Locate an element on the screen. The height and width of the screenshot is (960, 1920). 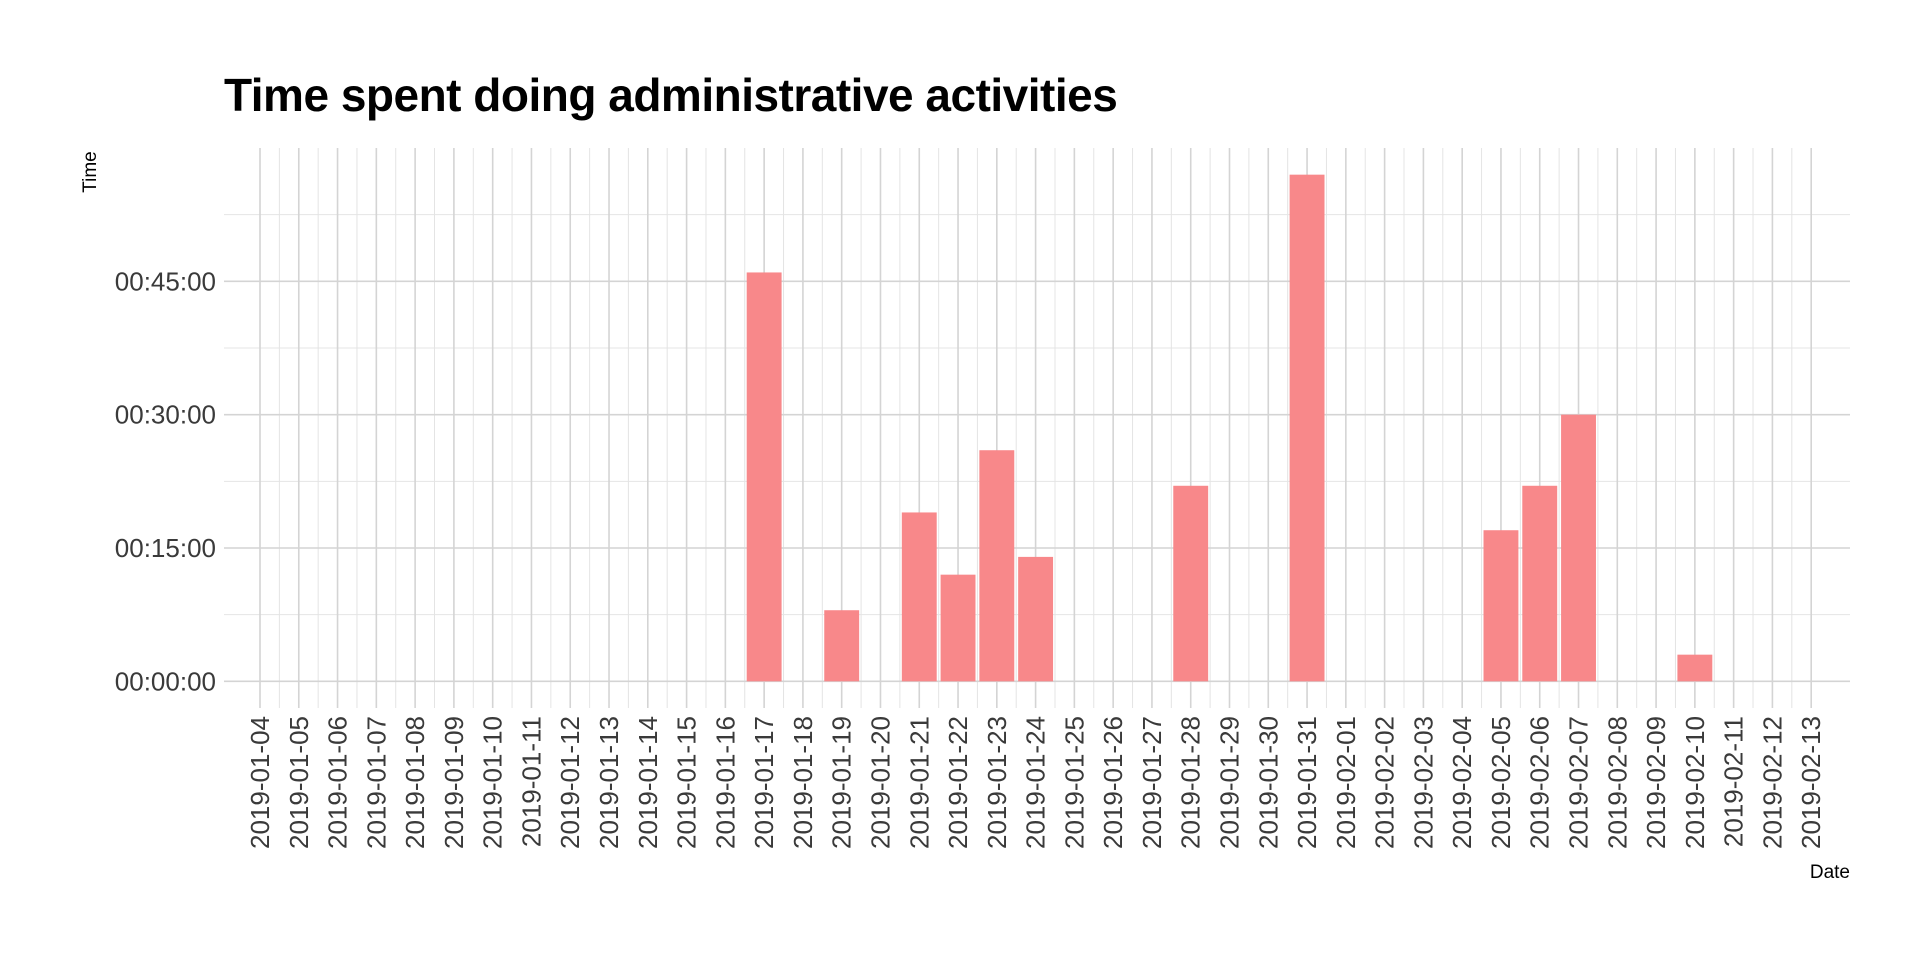
x-tick-label: 2019-01-10 is located at coordinates (493, 782).